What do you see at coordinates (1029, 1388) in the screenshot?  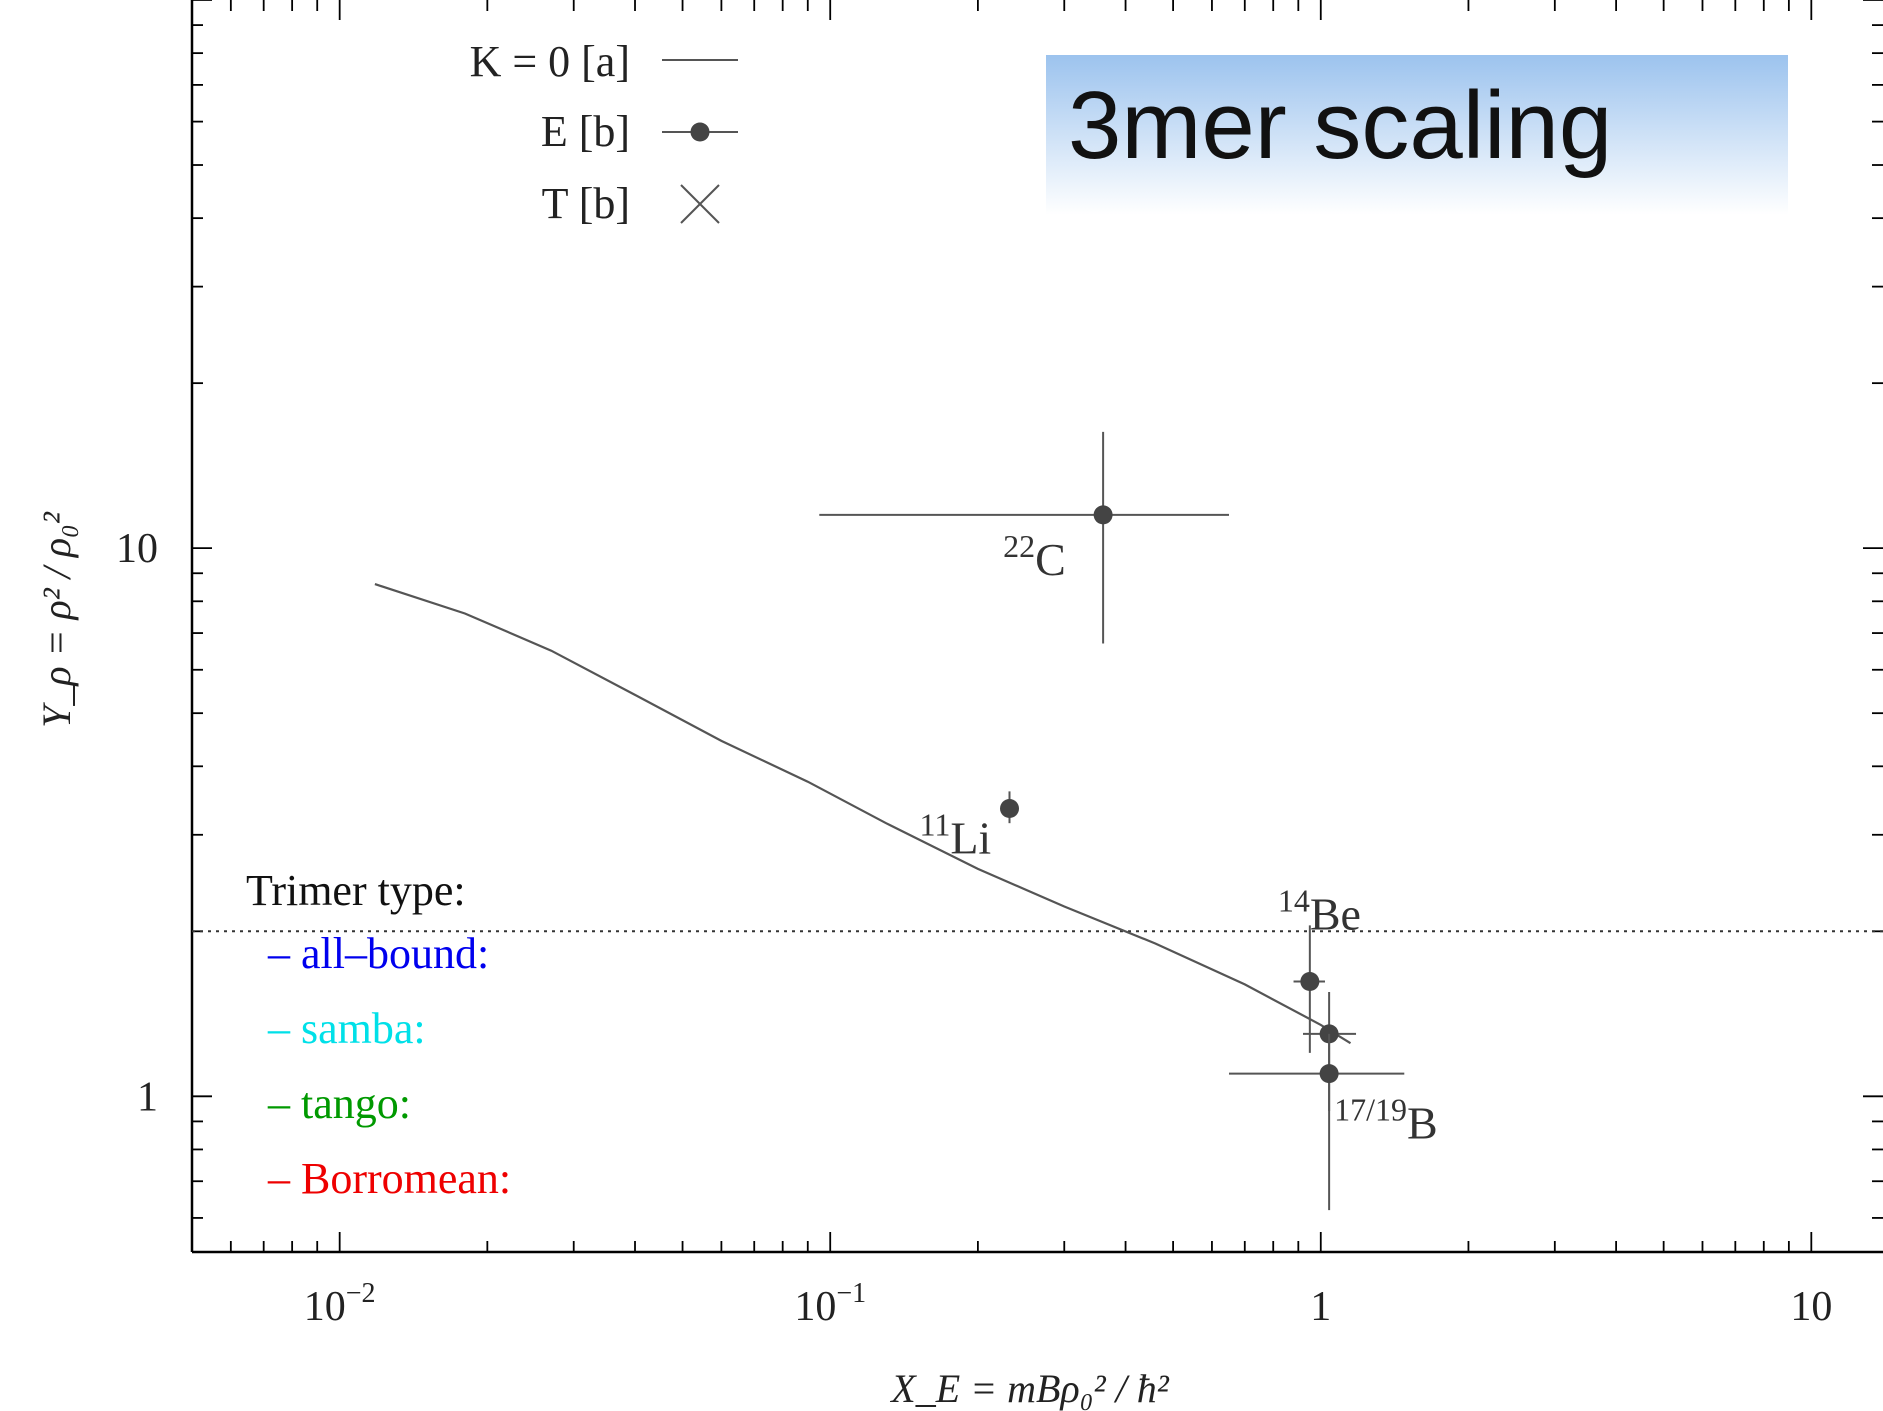 I see `x-axis-label: X_E = mBρ₀² / ħ²` at bounding box center [1029, 1388].